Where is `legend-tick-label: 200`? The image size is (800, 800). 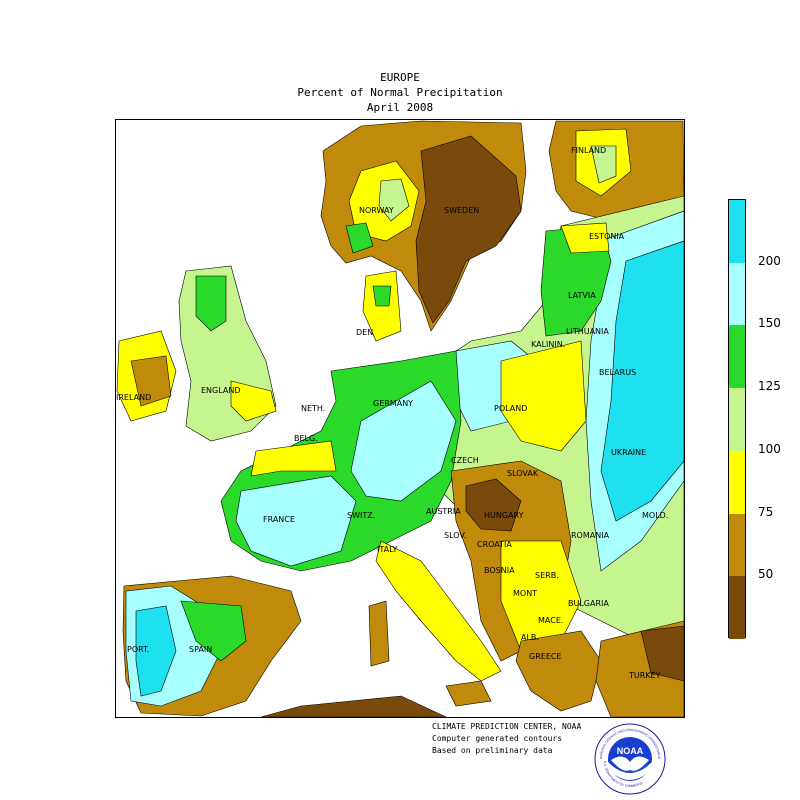
legend-tick-label: 200 is located at coordinates (769, 260).